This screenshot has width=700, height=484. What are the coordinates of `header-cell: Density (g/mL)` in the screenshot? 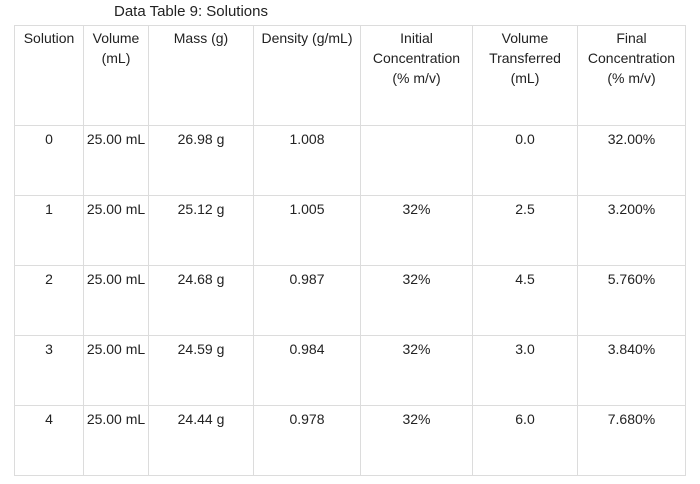 It's located at (307, 75).